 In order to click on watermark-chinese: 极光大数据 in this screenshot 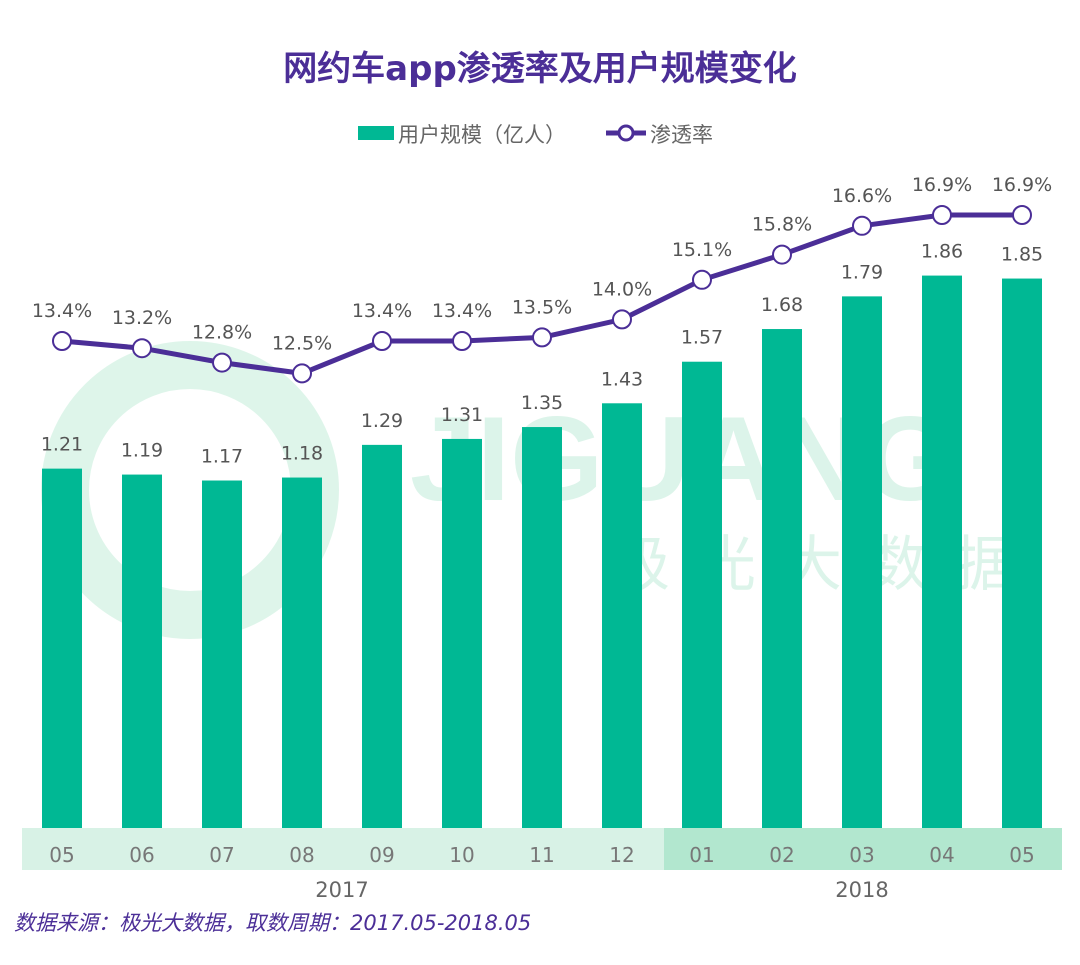, I will do `click(825, 565)`.